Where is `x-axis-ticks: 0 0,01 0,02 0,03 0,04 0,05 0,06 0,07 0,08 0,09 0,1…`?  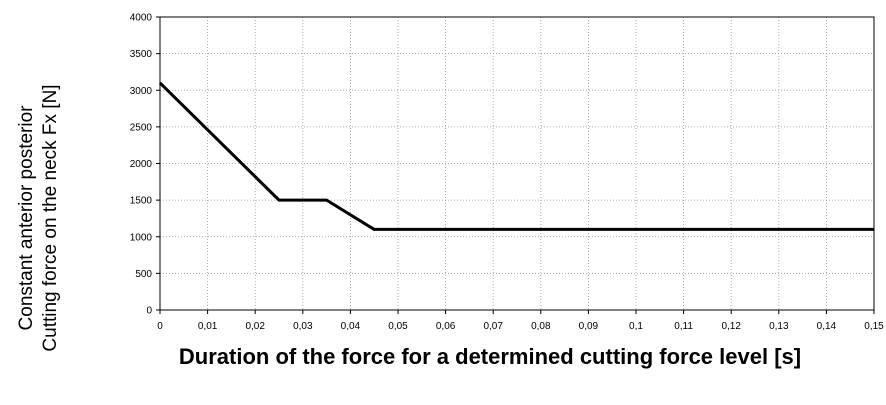
x-axis-ticks: 0 0,01 0,02 0,03 0,04 0,05 0,06 0,07 0,08 0,09 0,1… is located at coordinates (520, 321).